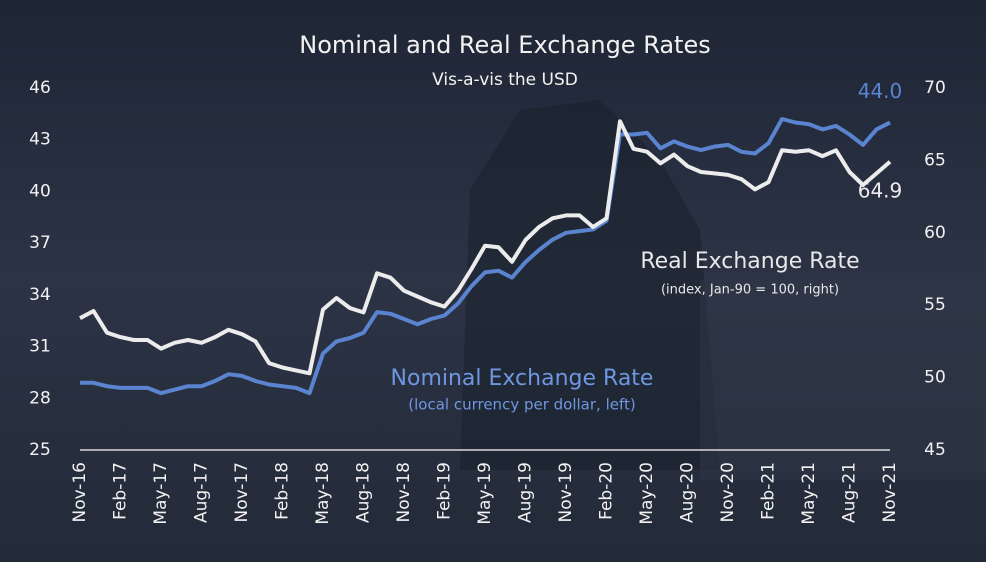 Image resolution: width=986 pixels, height=562 pixels. I want to click on x-tick-label: Aug-21, so click(850, 492).